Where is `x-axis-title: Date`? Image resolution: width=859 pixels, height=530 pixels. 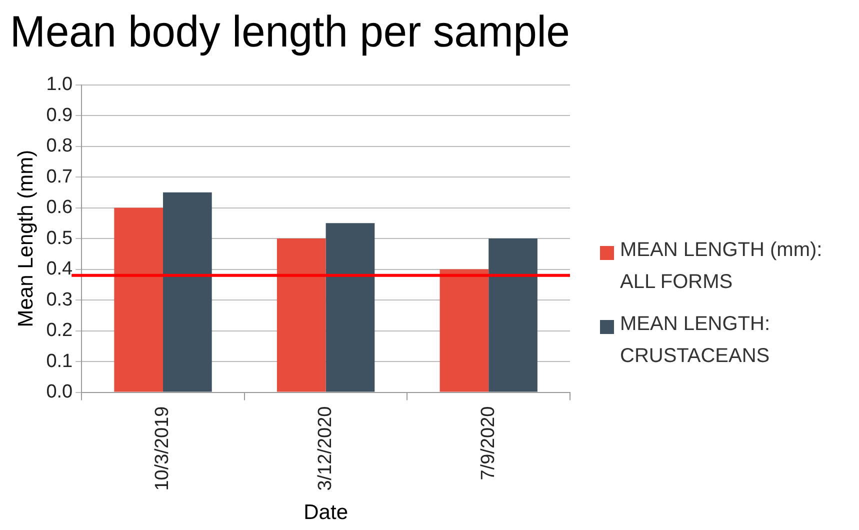
x-axis-title: Date is located at coordinates (326, 512).